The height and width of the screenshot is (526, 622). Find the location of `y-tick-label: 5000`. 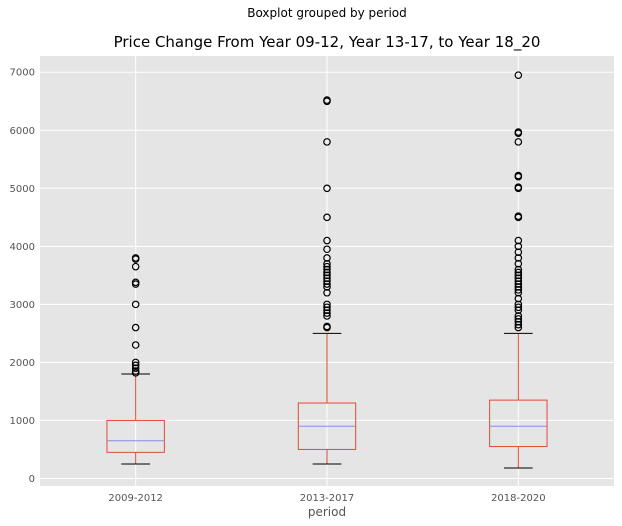

y-tick-label: 5000 is located at coordinates (22, 189).